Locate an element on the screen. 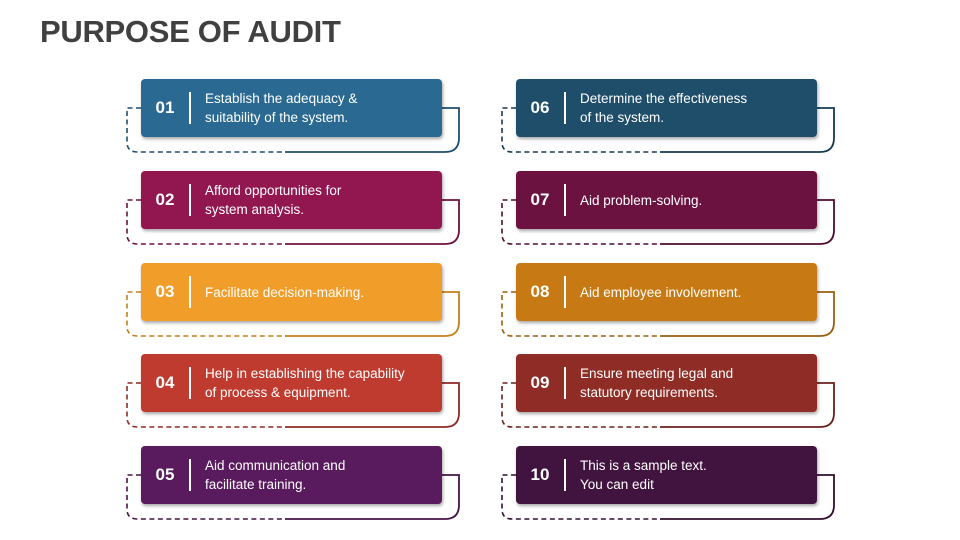  purpose-item-10: 10 This is a sample text. You can edit is located at coordinates (666, 475).